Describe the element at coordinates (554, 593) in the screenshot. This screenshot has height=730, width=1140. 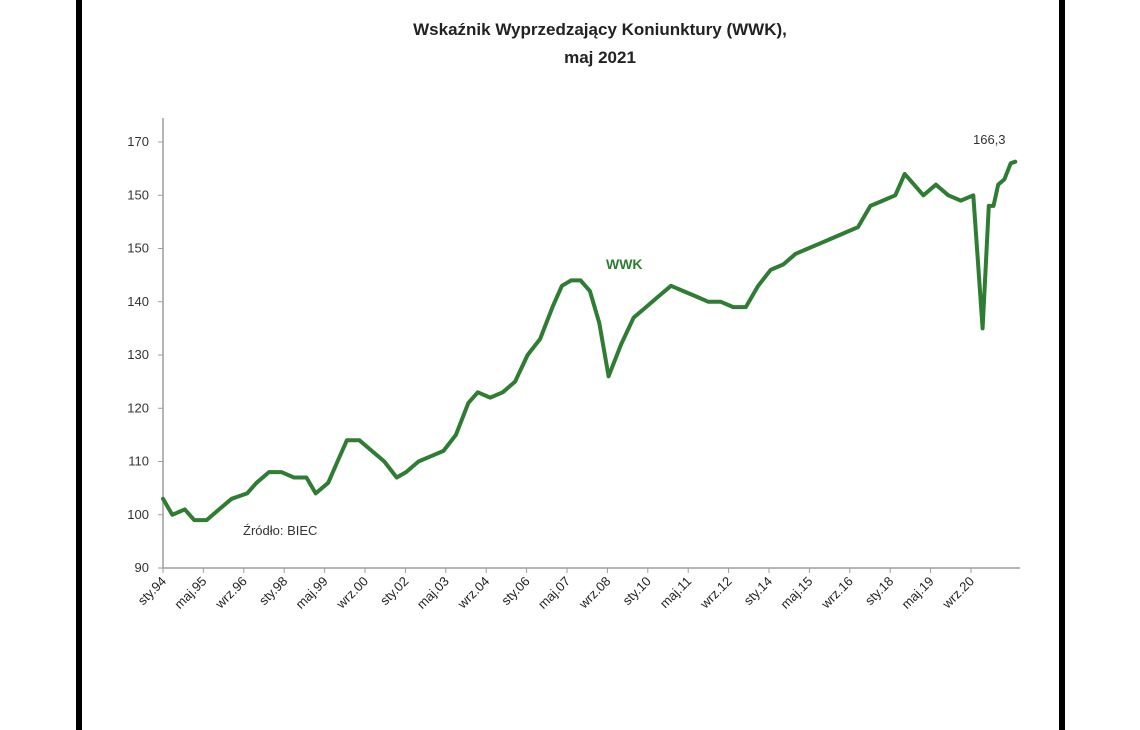
I see `x-tick-label: maj.07` at that location.